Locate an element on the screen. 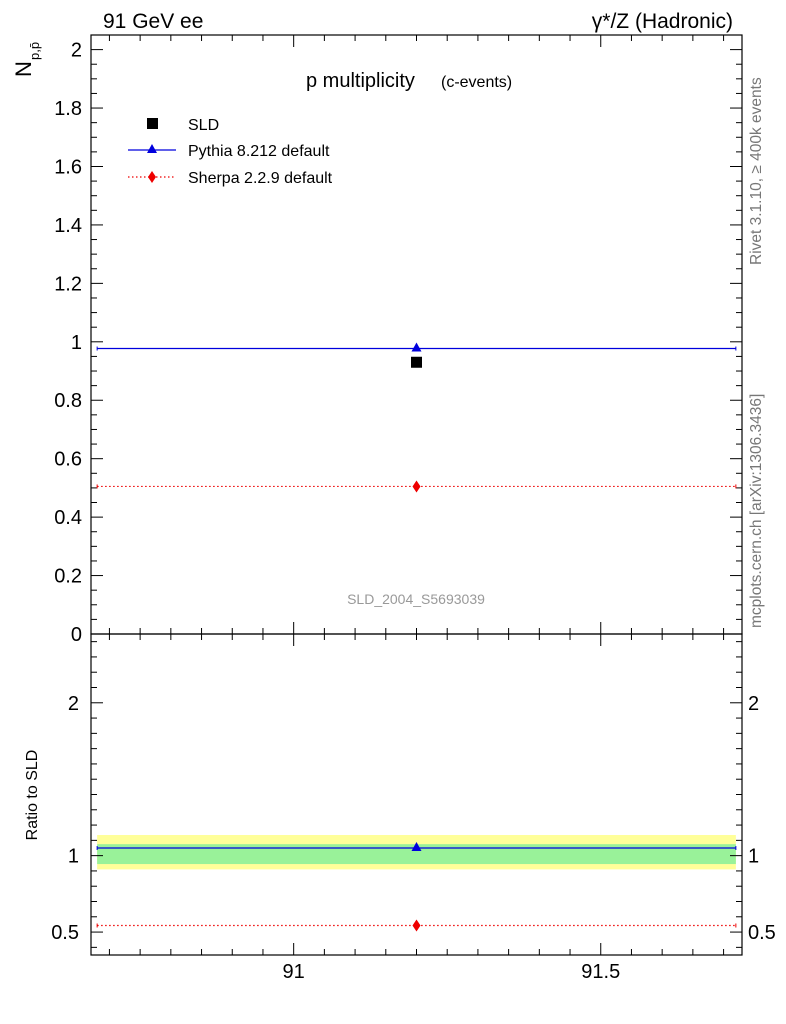  main-point-sherpa is located at coordinates (416, 486).